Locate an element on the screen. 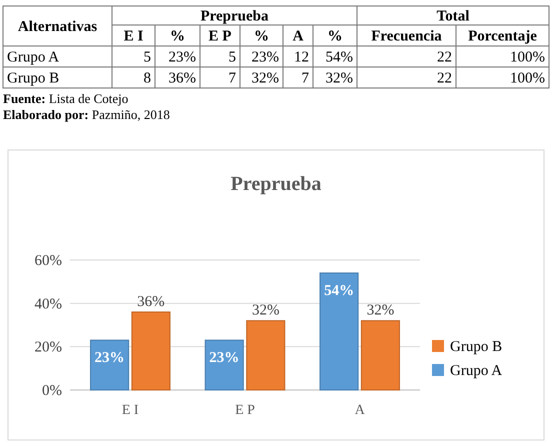 The height and width of the screenshot is (448, 552). legend-label: Grupo A is located at coordinates (476, 371).